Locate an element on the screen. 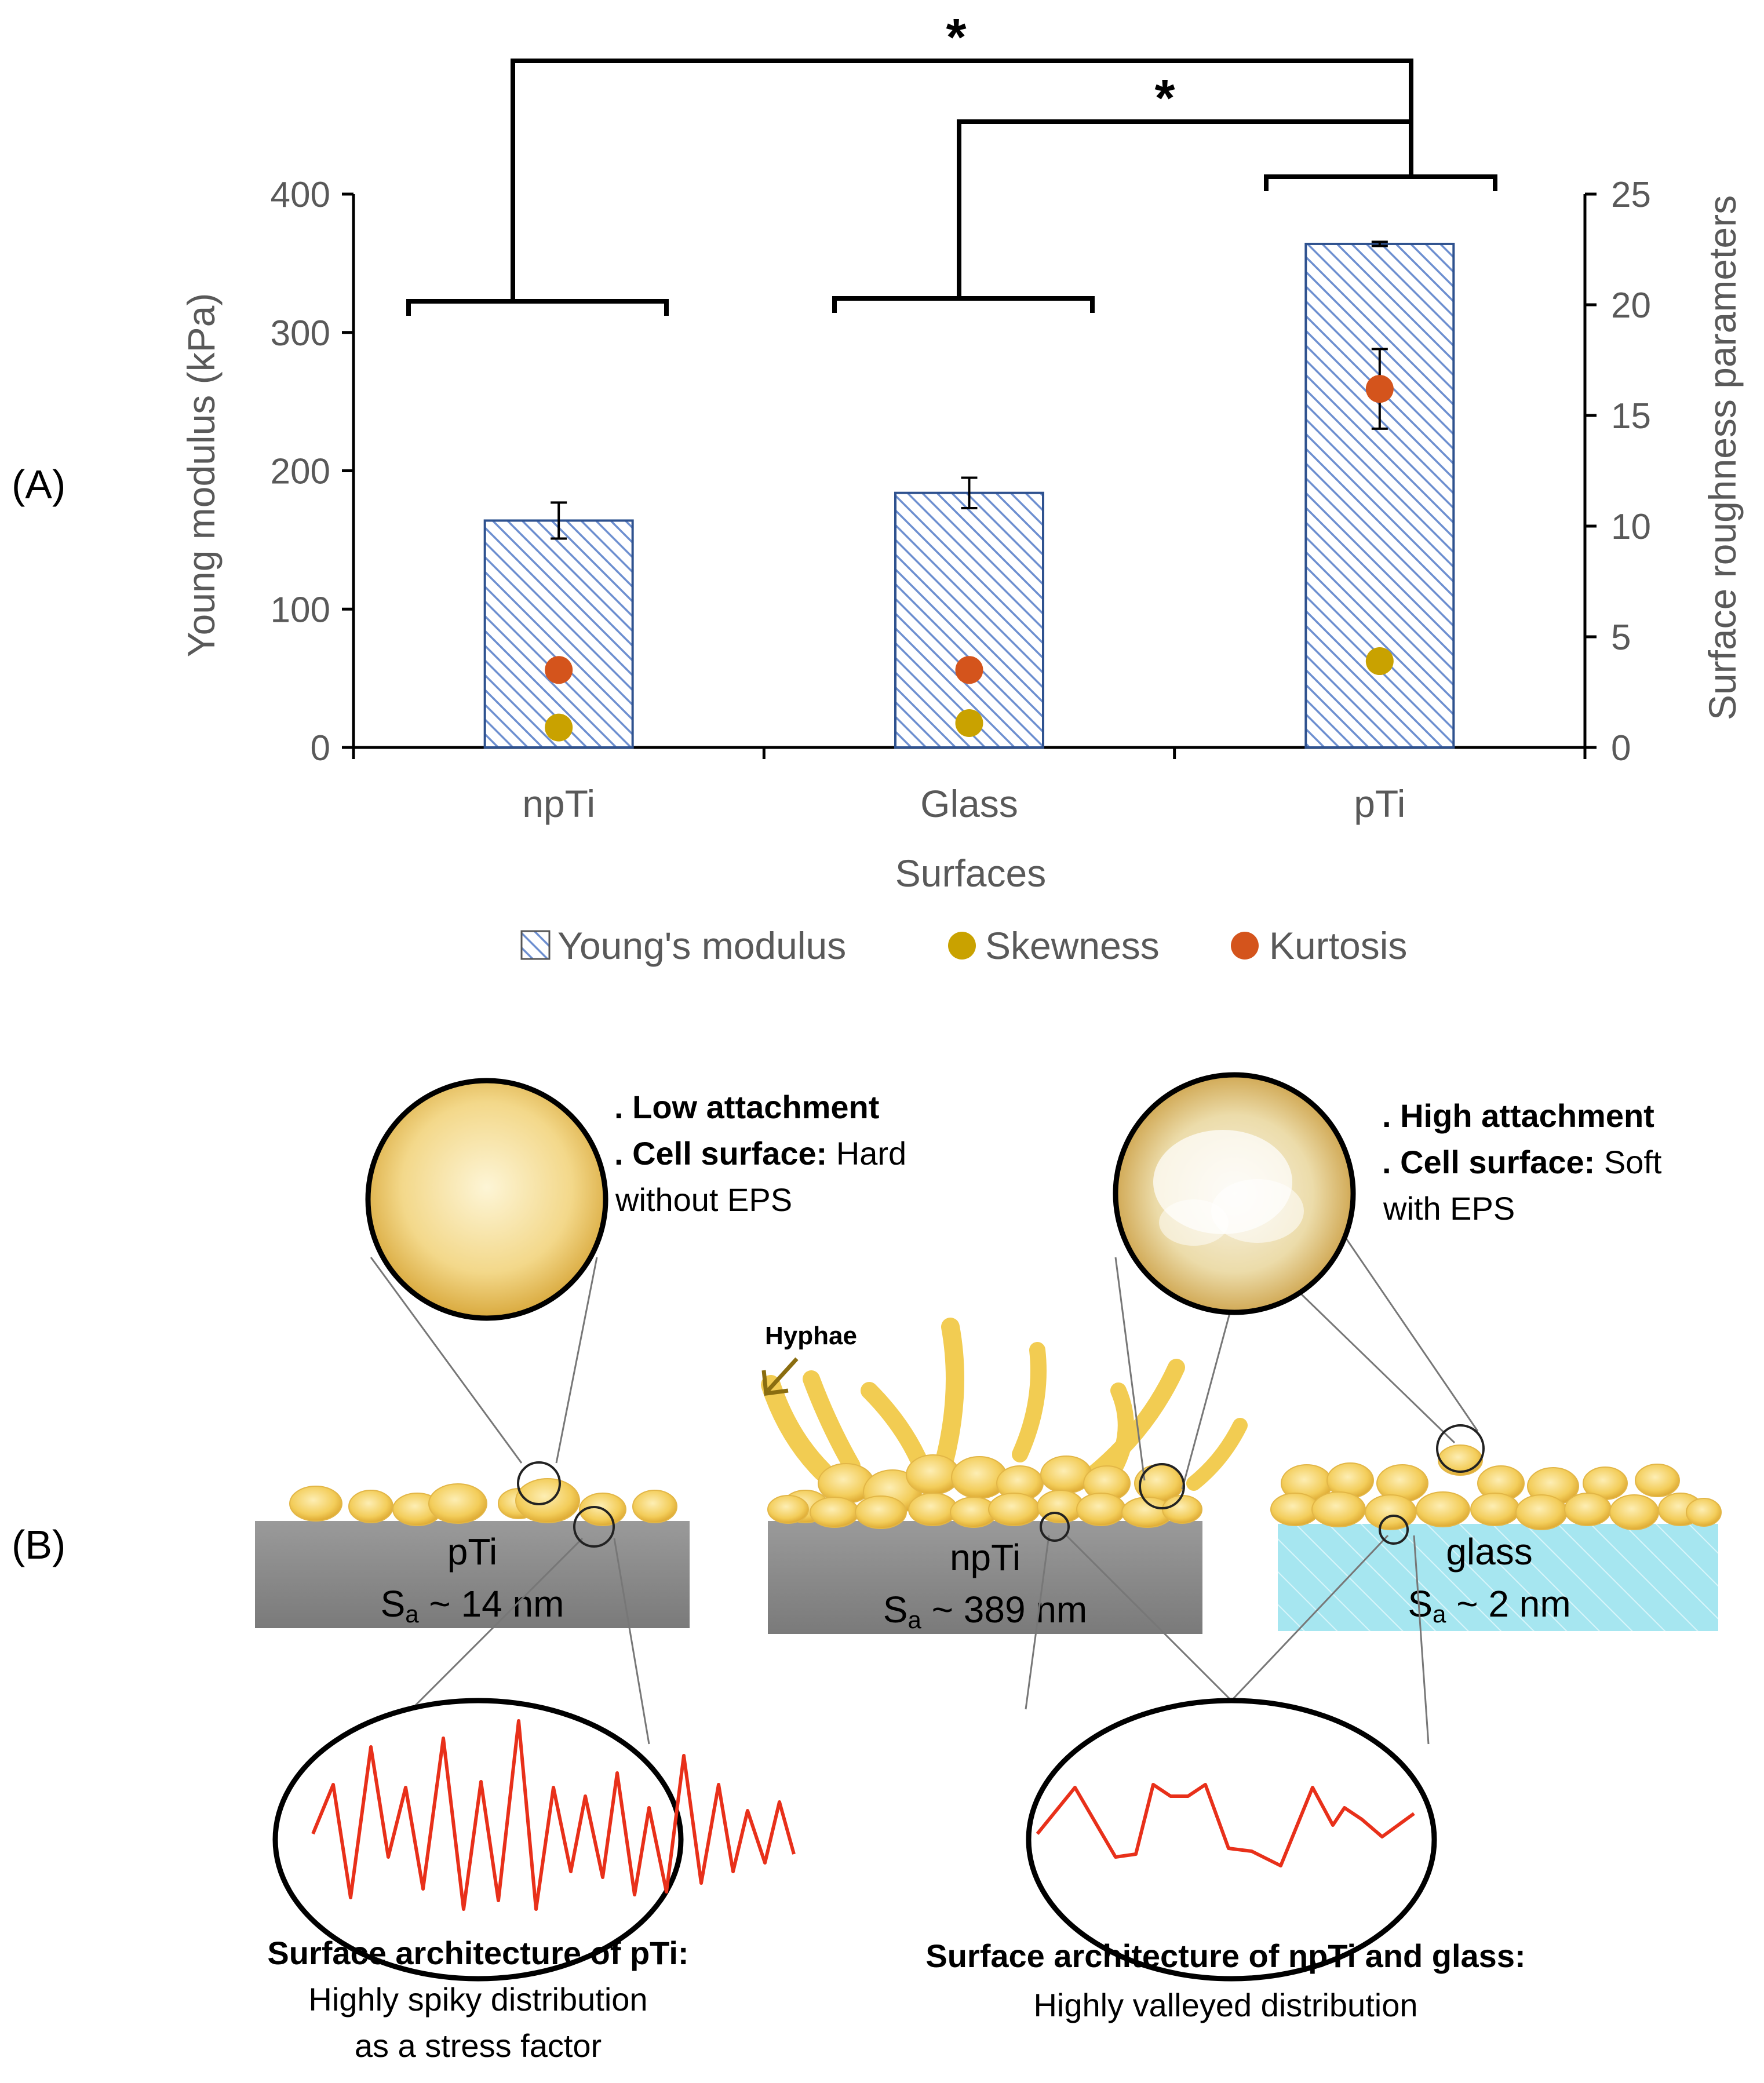 The image size is (1764, 2083). substrate-npti: npTi Sa ~ 389 nm is located at coordinates (985, 1577).